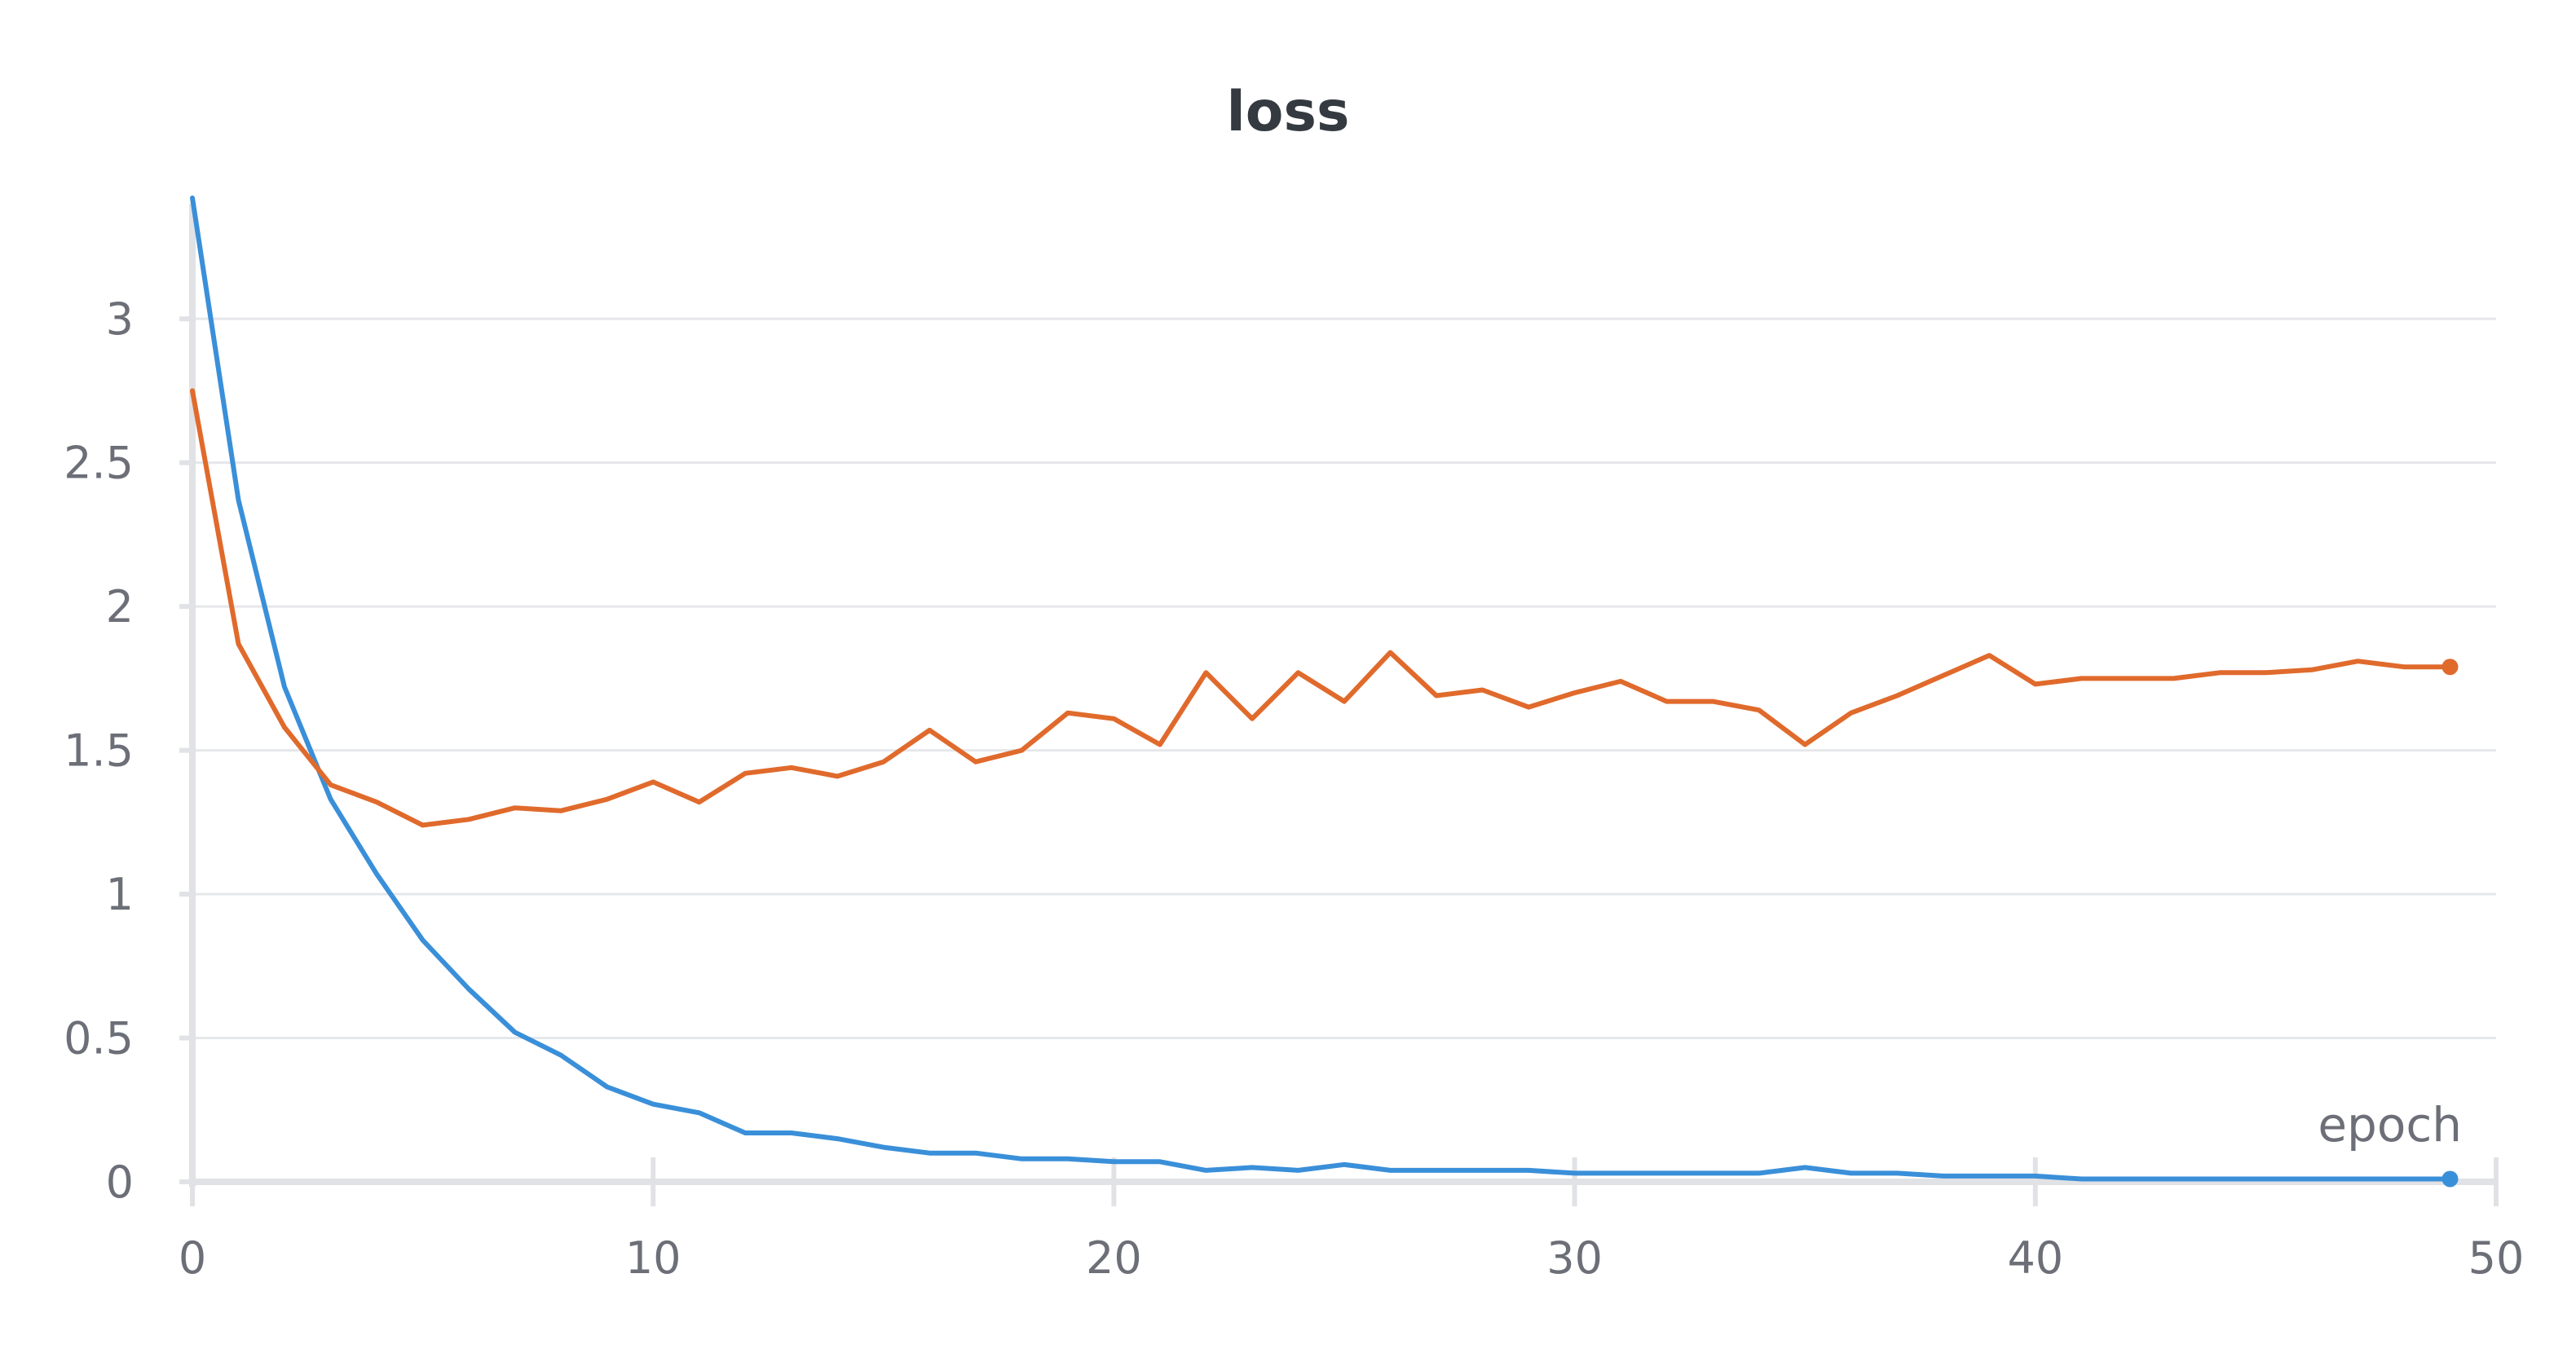  I want to click on y-tick-labels: 0 0.5 1 1.5 2 2.5 3, so click(99, 750).